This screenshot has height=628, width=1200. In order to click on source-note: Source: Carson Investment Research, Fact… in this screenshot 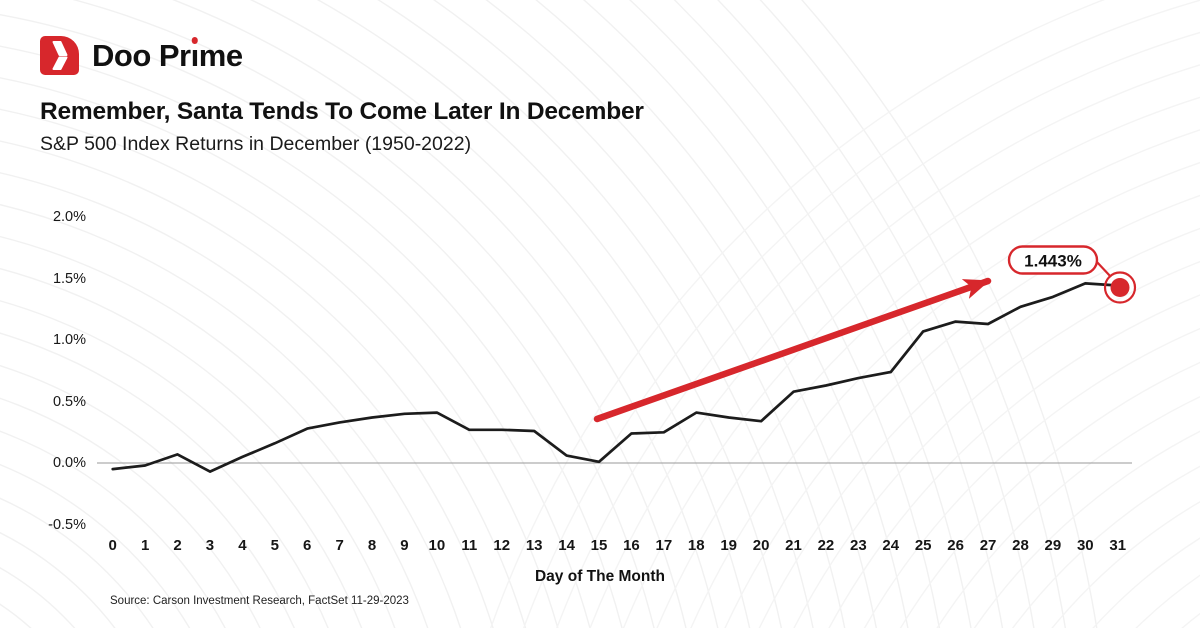, I will do `click(259, 601)`.